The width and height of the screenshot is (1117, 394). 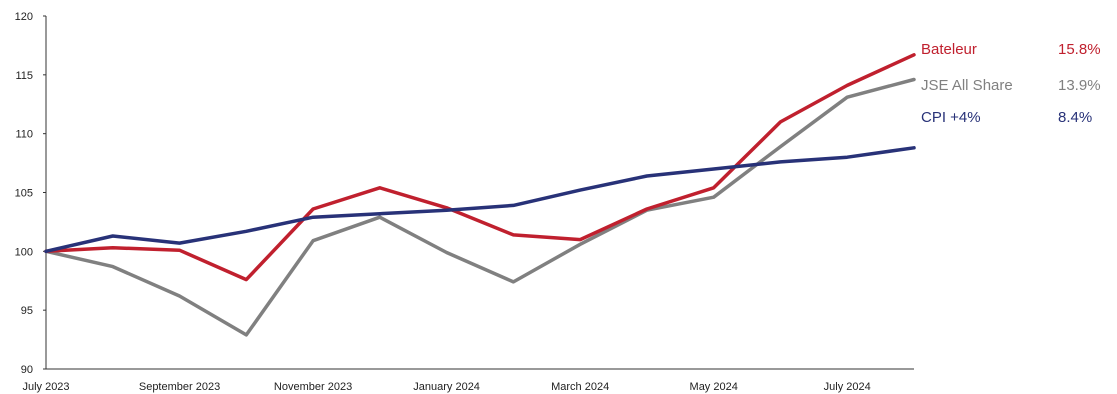 What do you see at coordinates (24, 76) in the screenshot?
I see `y-tick-label: 115` at bounding box center [24, 76].